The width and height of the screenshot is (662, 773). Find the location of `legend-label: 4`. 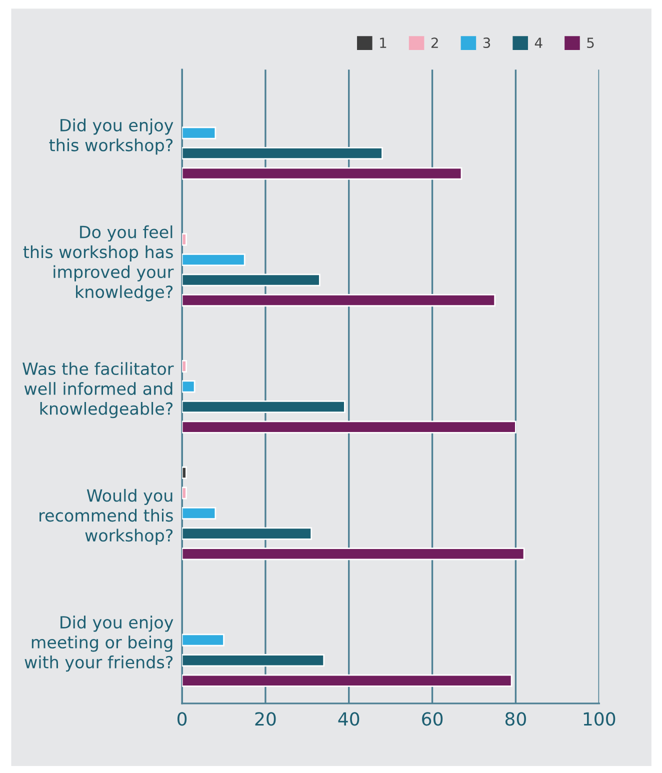

legend-label: 4 is located at coordinates (538, 43).